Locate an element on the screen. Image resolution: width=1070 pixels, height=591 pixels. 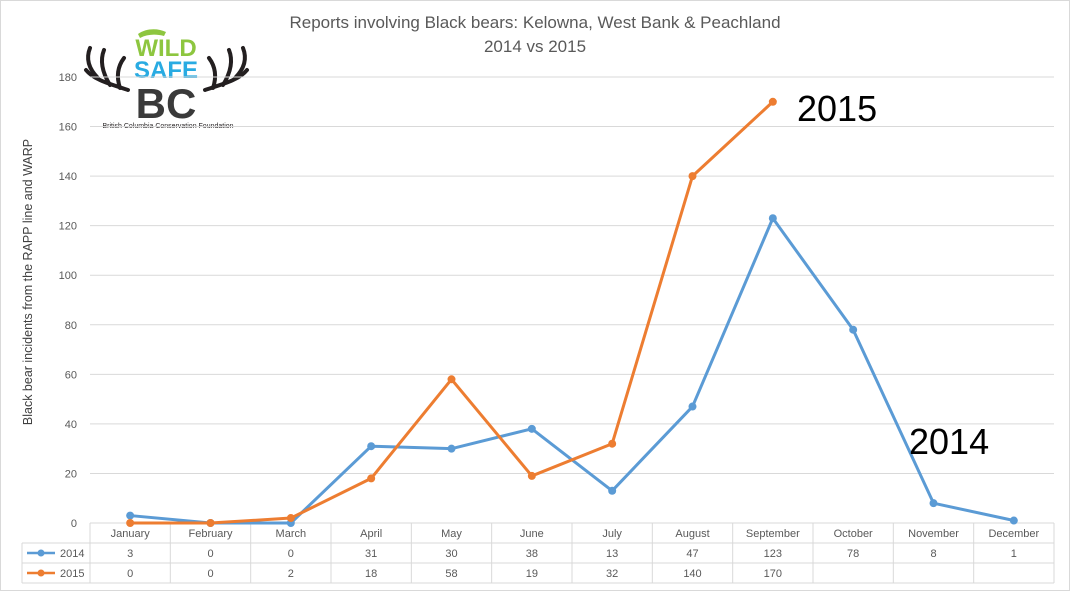
y-tick-label: 140 is located at coordinates (68, 177).